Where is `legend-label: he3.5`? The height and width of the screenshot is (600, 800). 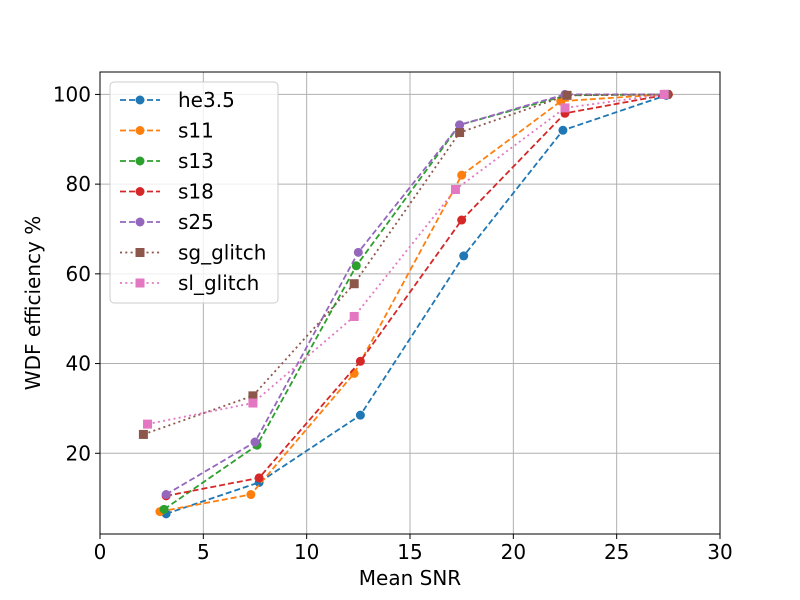
legend-label: he3.5 is located at coordinates (206, 100).